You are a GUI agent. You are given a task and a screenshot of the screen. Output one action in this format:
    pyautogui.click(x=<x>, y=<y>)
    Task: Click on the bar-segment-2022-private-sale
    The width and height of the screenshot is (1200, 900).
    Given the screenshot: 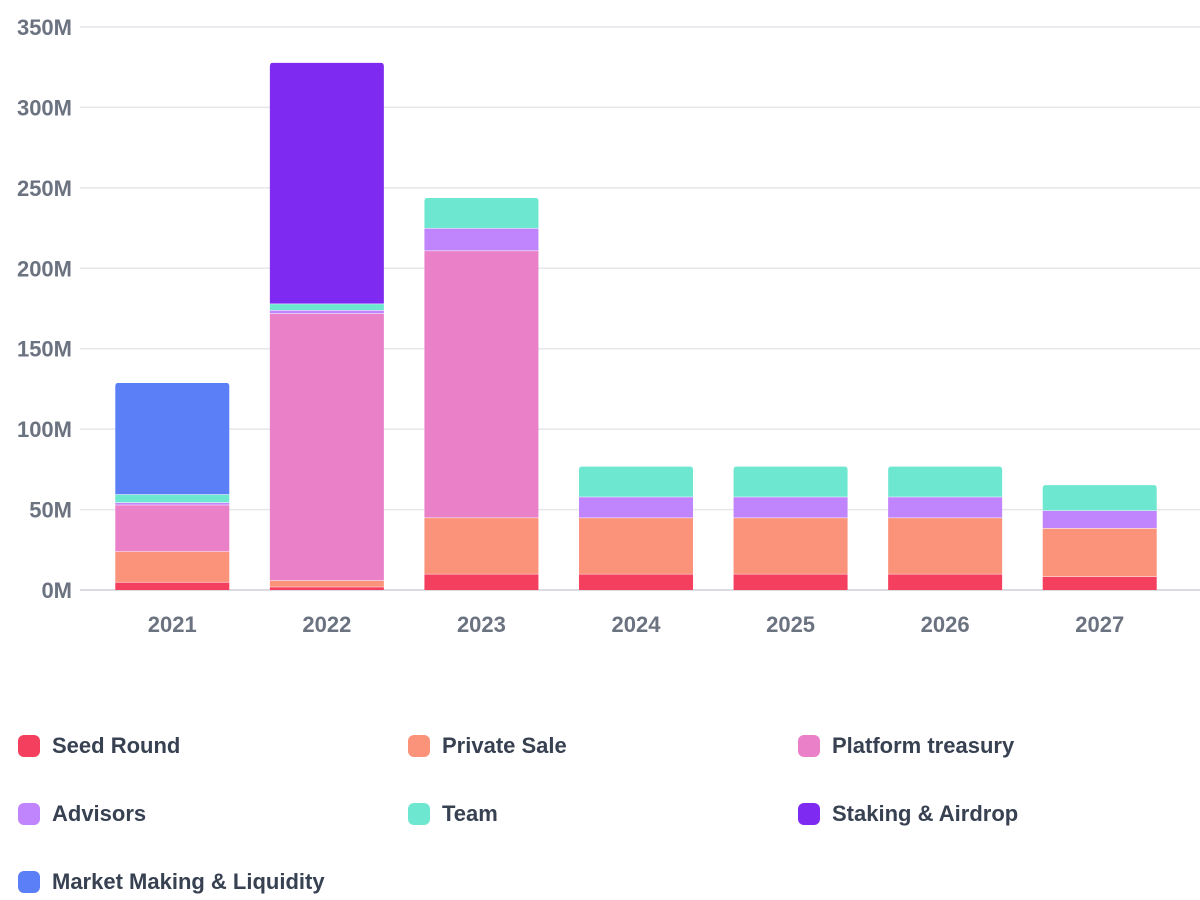 What is the action you would take?
    pyautogui.click(x=326, y=583)
    